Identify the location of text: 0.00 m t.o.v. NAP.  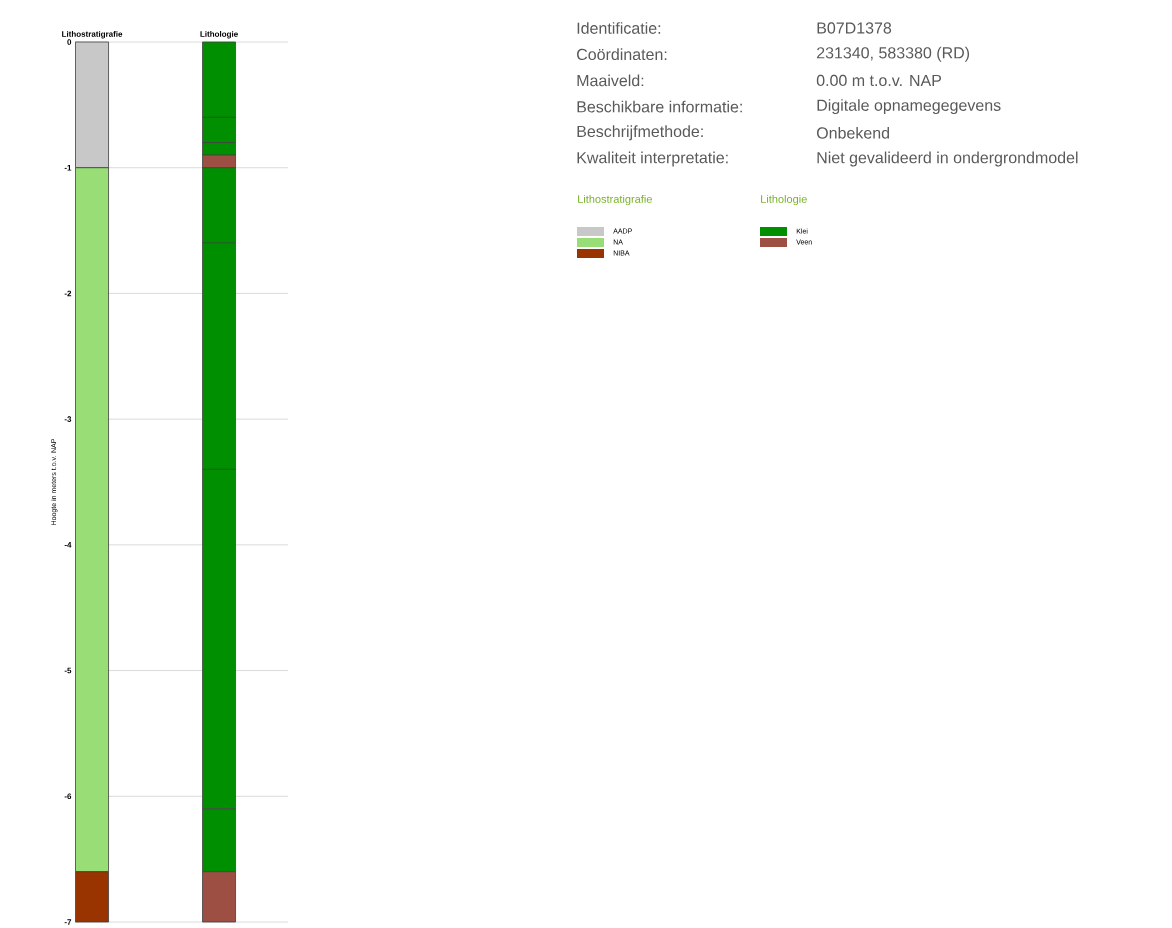
(879, 80).